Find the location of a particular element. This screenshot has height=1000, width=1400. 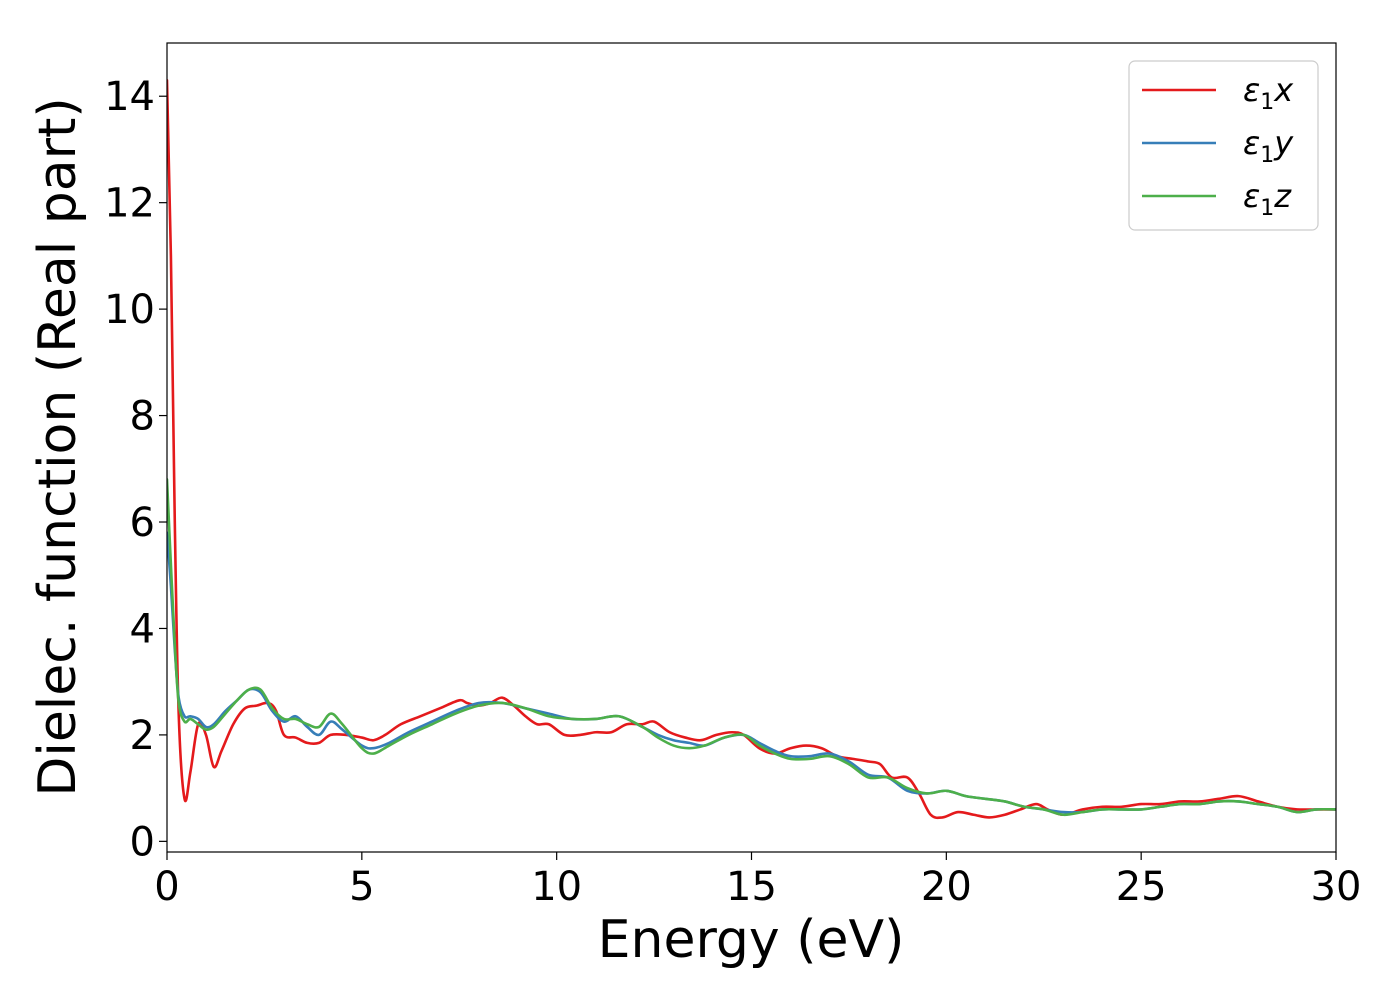

x-axis: 0 5 10 15 20 25 30 is located at coordinates (757, 881).